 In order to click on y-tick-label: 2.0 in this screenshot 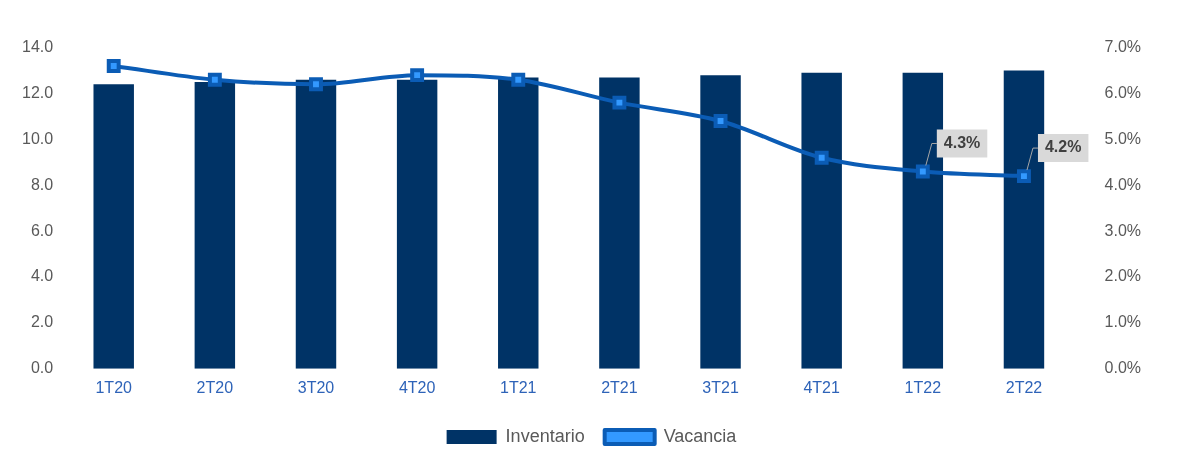, I will do `click(42, 322)`.